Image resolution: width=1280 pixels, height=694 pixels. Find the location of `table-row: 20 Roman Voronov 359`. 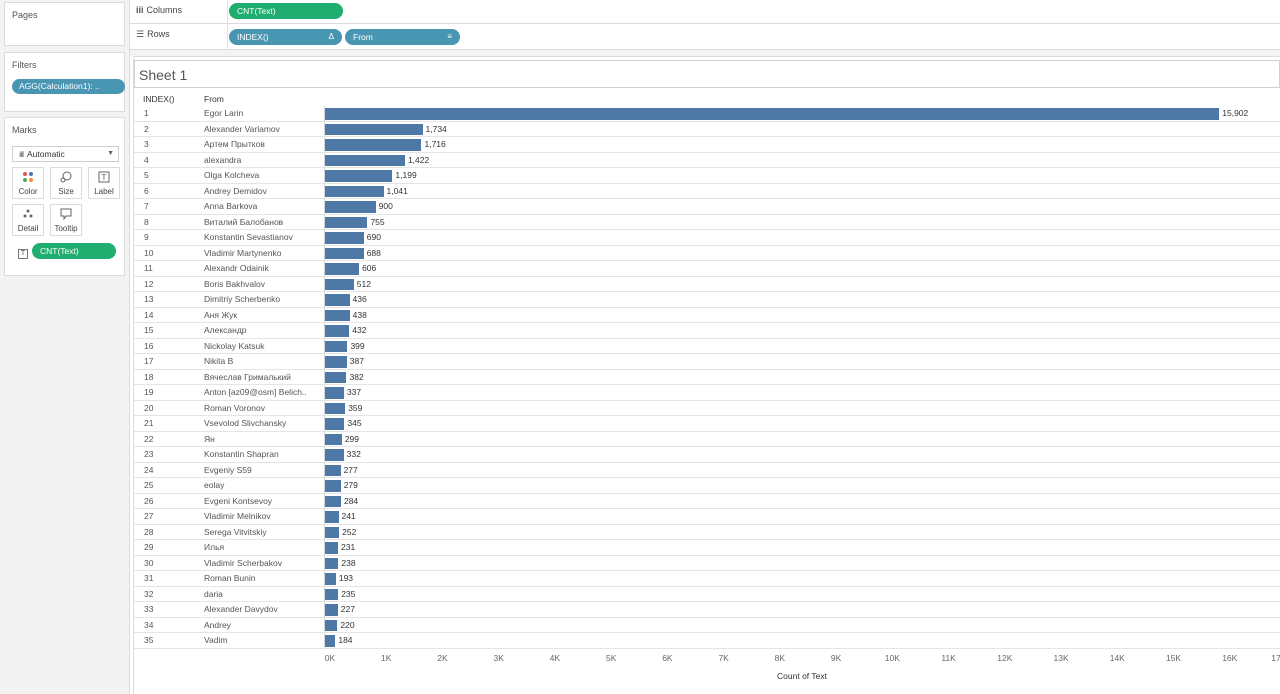

table-row: 20 Roman Voronov 359 is located at coordinates (707, 408).